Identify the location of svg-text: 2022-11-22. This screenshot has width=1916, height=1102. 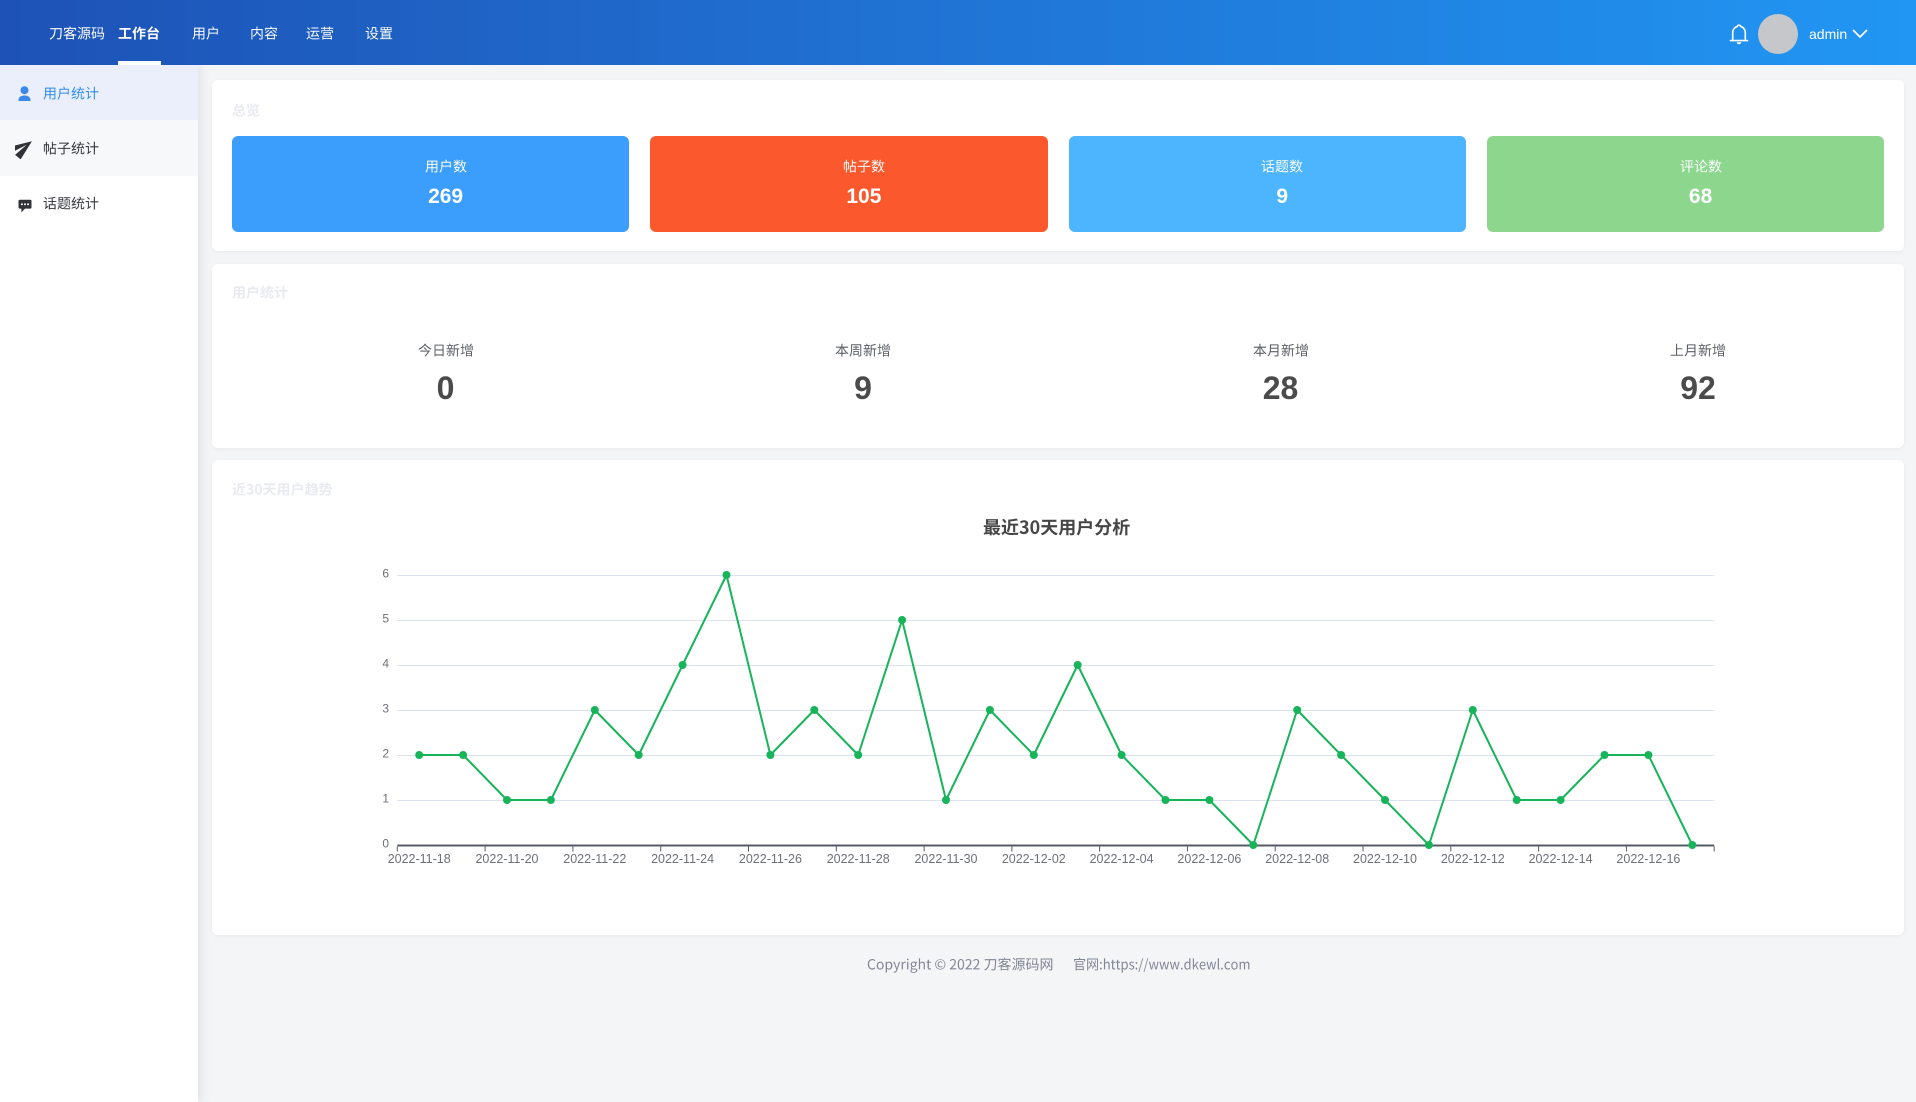
(594, 859).